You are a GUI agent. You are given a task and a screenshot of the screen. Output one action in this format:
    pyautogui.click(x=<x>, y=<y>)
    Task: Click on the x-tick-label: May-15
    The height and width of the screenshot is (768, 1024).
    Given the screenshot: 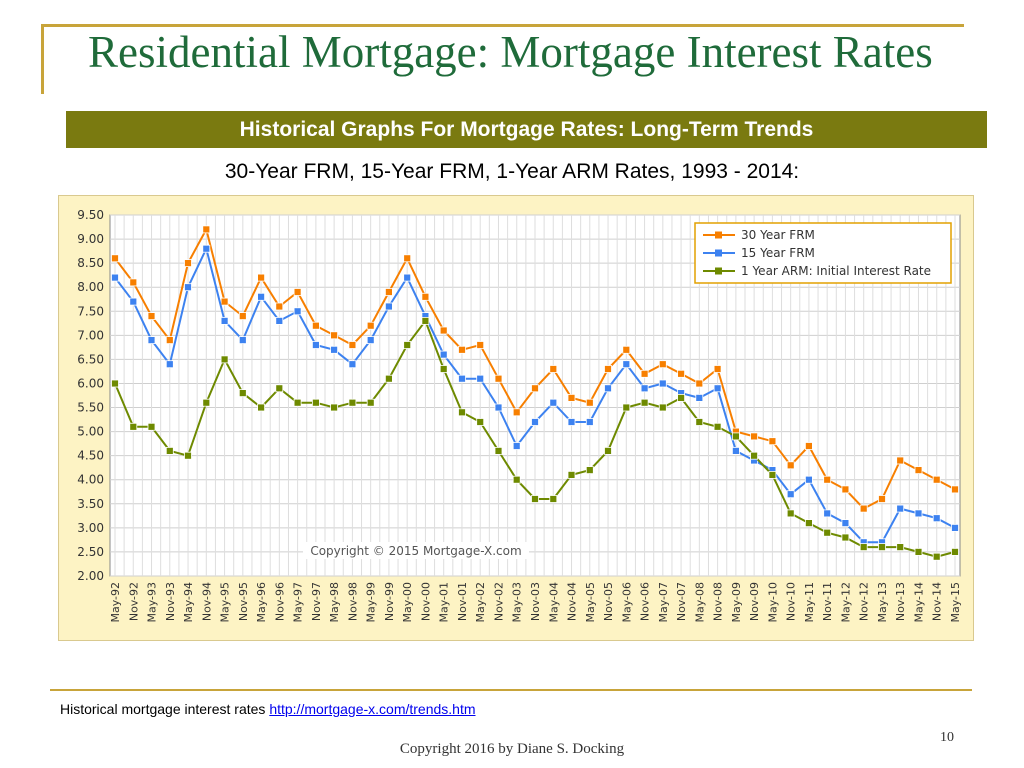 What is the action you would take?
    pyautogui.click(x=955, y=602)
    